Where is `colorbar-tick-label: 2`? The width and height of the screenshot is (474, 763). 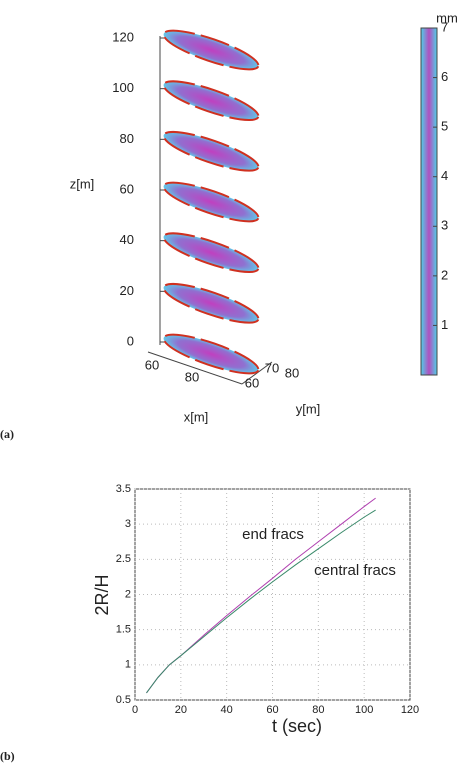 colorbar-tick-label: 2 is located at coordinates (444, 274).